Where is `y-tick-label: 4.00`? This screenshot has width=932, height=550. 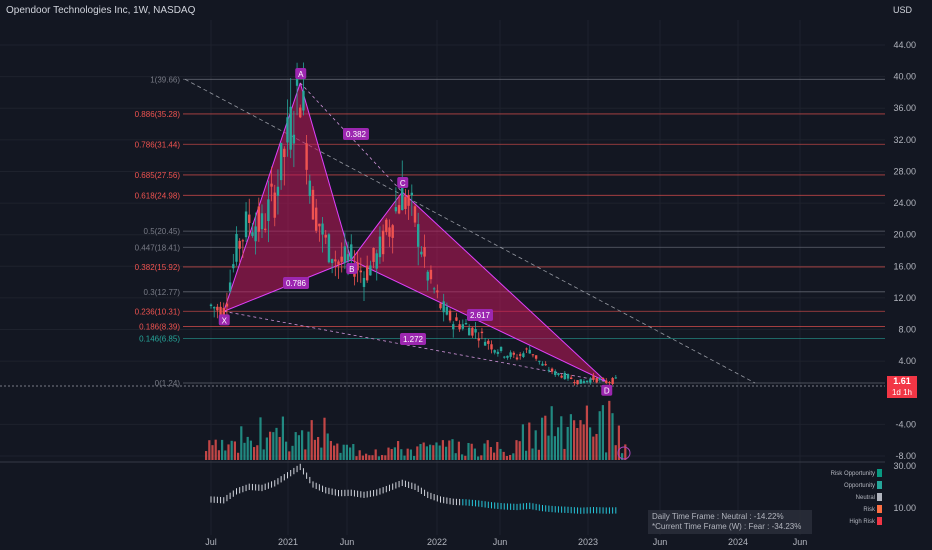 y-tick-label: 4.00 is located at coordinates (907, 361).